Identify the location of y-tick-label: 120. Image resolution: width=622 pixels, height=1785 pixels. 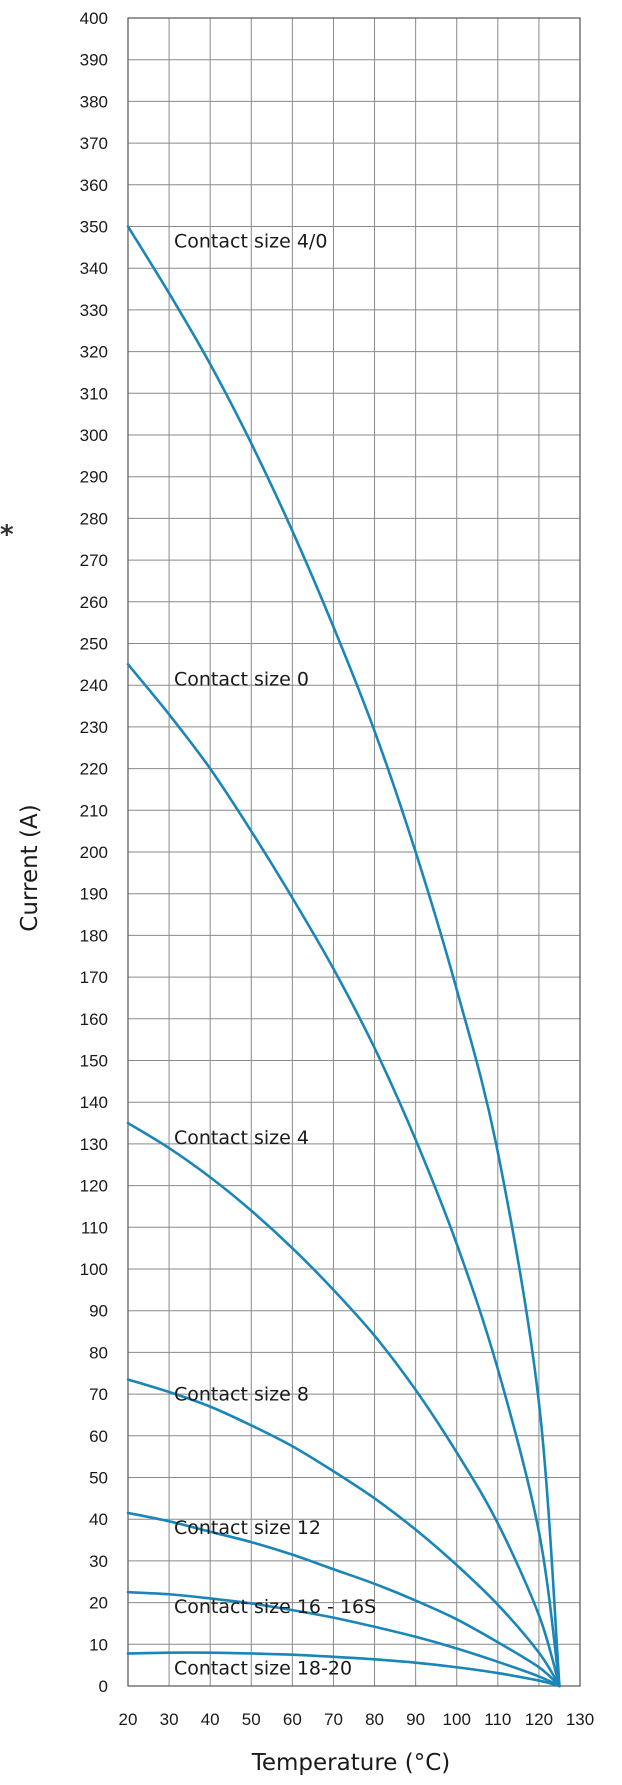
(94, 1186).